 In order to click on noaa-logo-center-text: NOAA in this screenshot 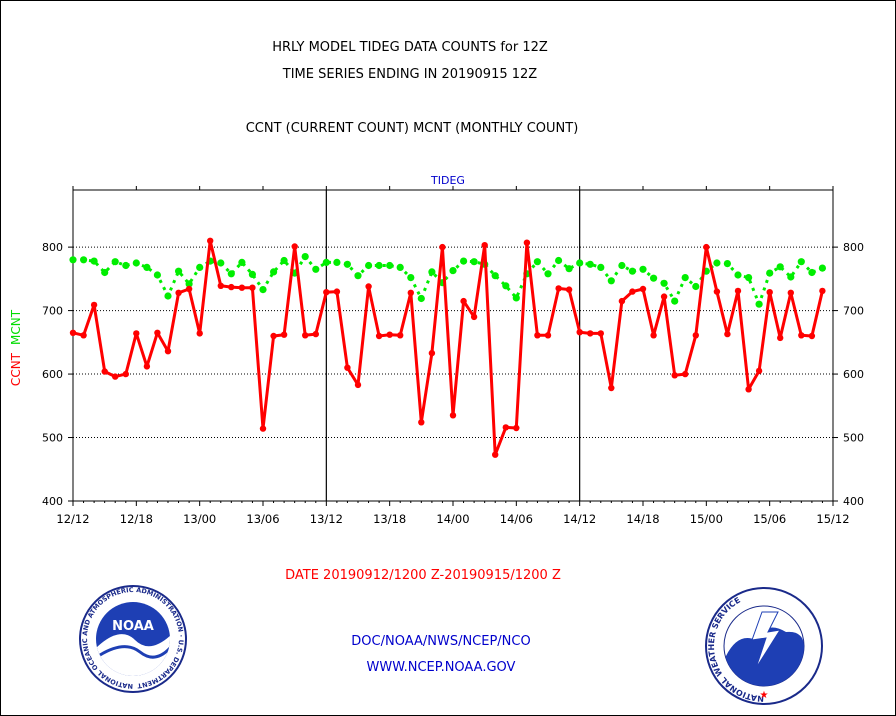, I will do `click(133, 626)`.